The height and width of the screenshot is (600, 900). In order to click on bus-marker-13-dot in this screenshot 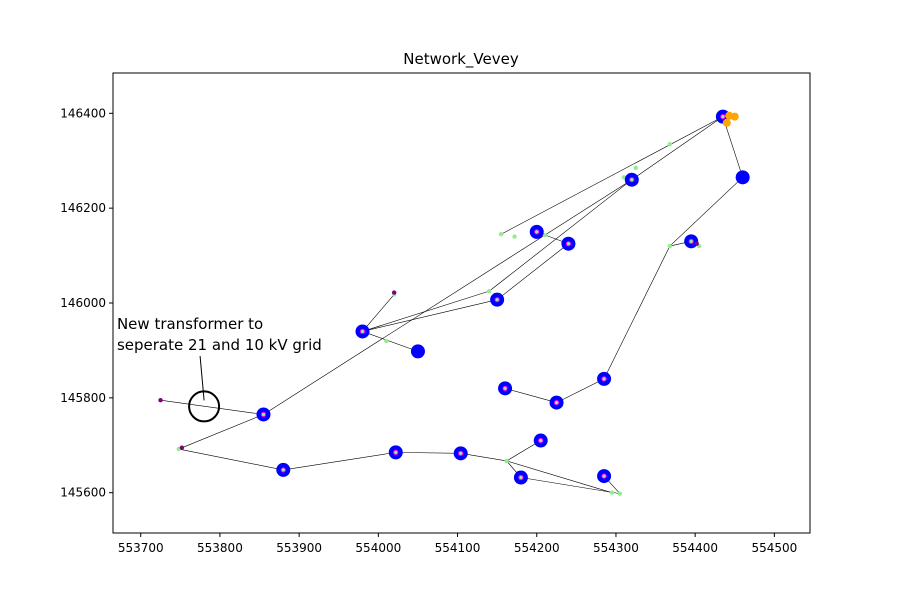, I will do `click(537, 232)`.